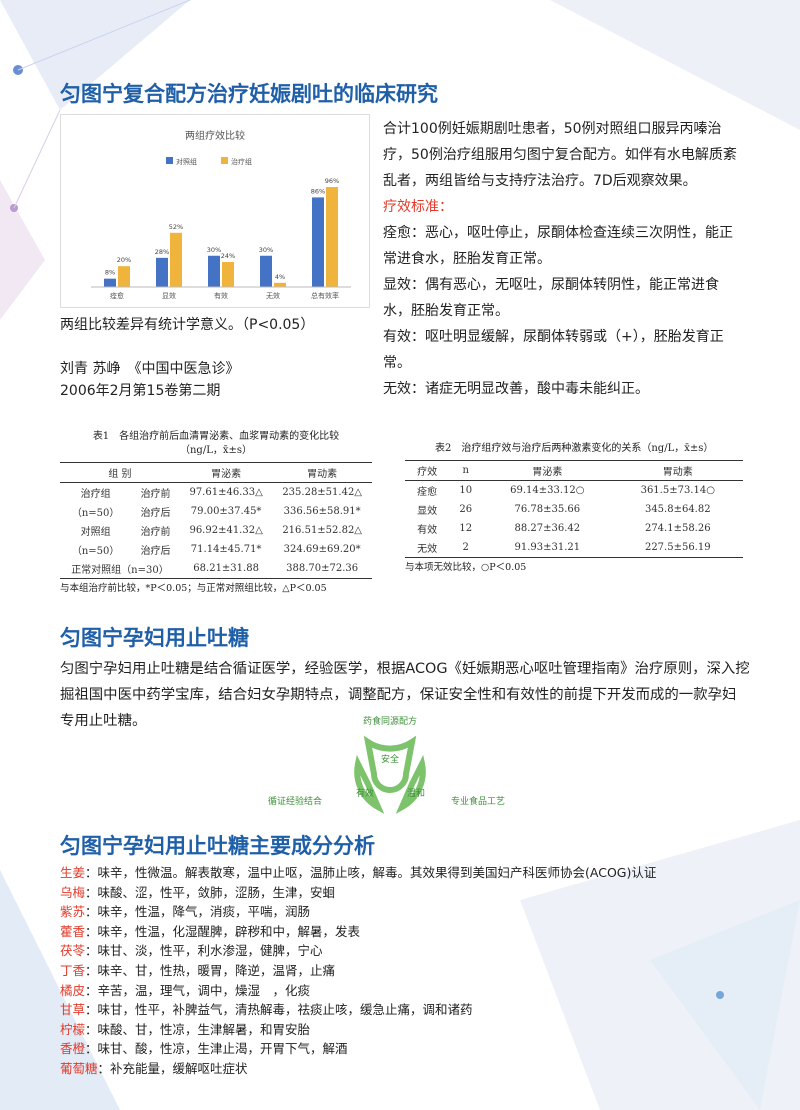 The width and height of the screenshot is (800, 1110). What do you see at coordinates (358, 893) in the screenshot?
I see `ingredient: 乌梅：味酸、涩，性平，敛肺，涩肠，生津，安蛔` at bounding box center [358, 893].